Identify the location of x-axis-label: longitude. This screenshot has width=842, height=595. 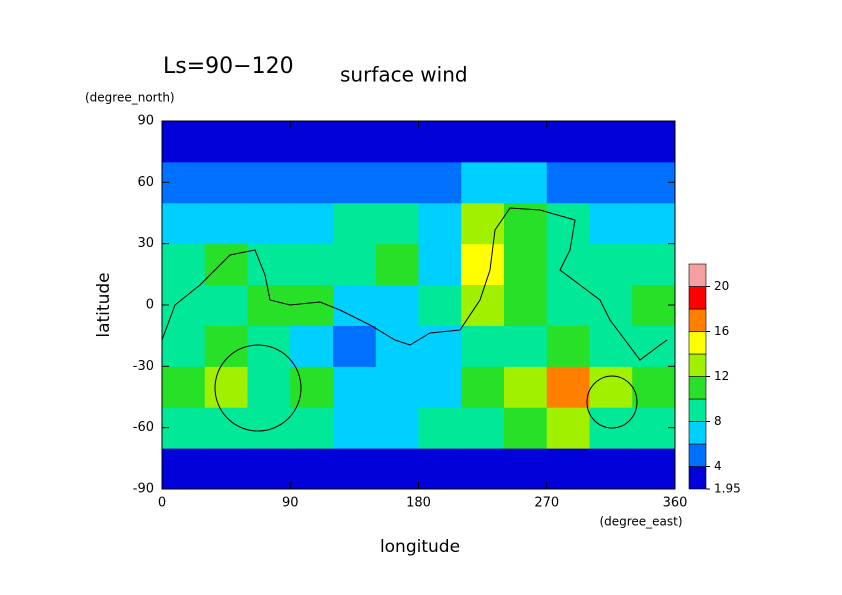
(420, 547).